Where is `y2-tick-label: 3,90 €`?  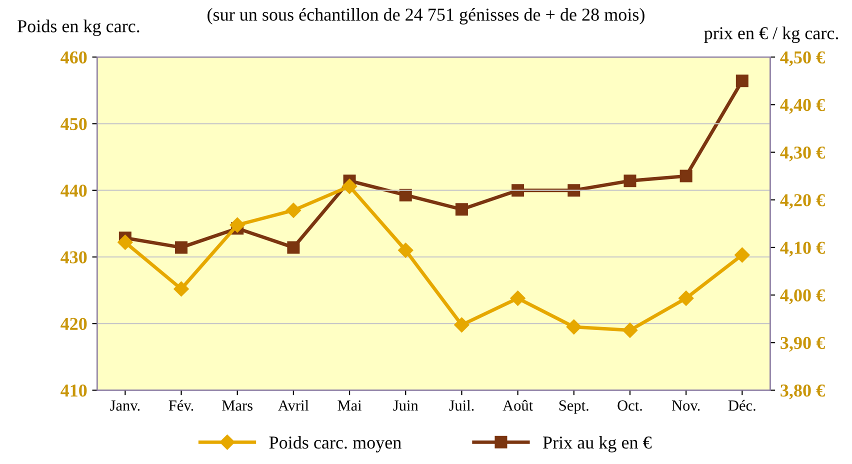
y2-tick-label: 3,90 € is located at coordinates (802, 344).